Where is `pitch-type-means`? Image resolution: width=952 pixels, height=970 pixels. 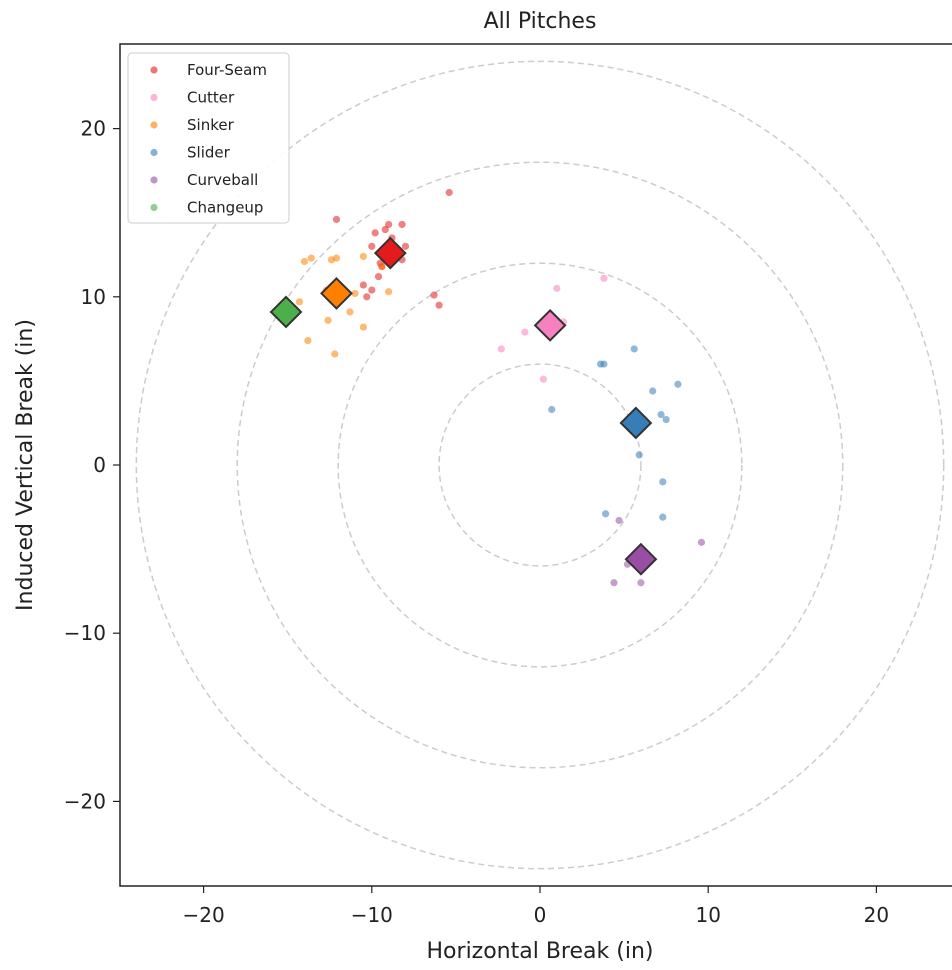
pitch-type-means is located at coordinates (463, 406).